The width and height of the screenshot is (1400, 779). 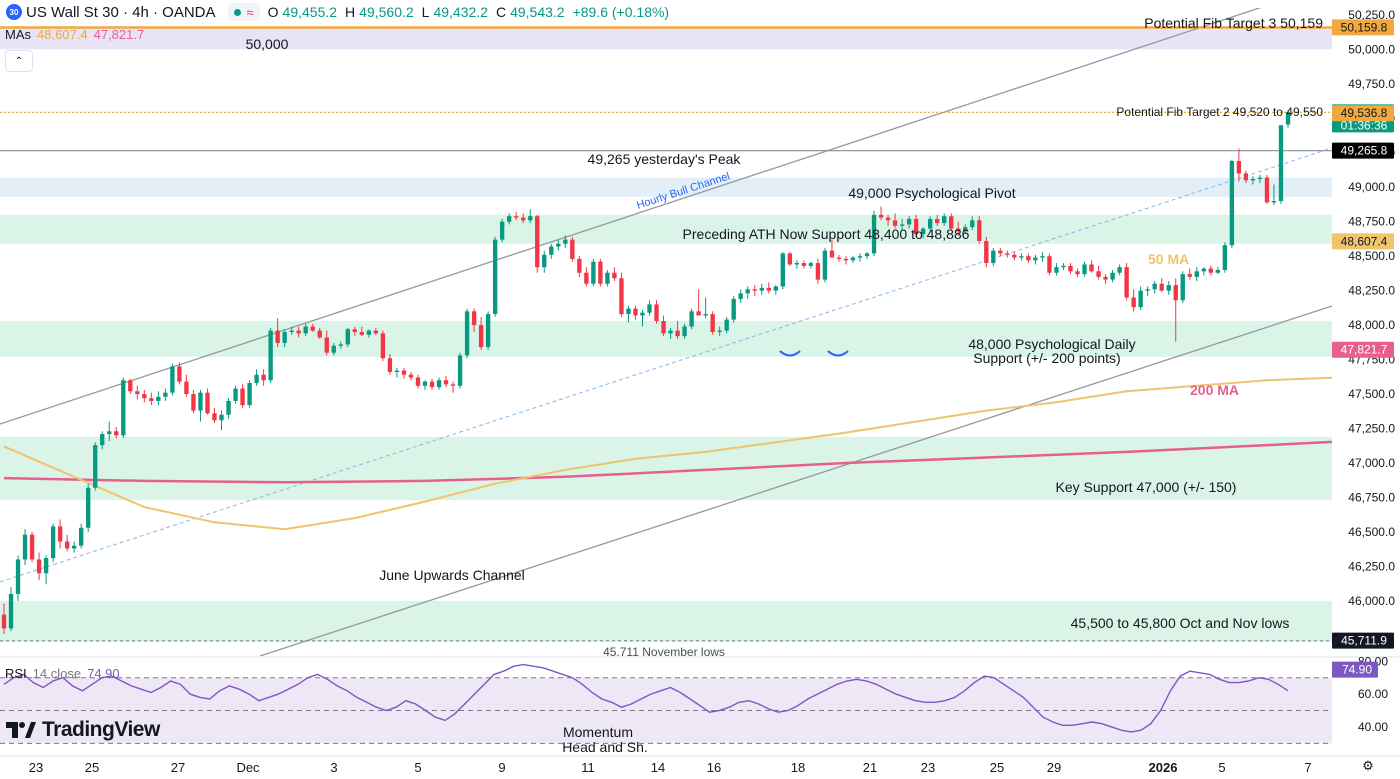 I want to click on price-tick-label: 48,500.0, so click(x=1371, y=256).